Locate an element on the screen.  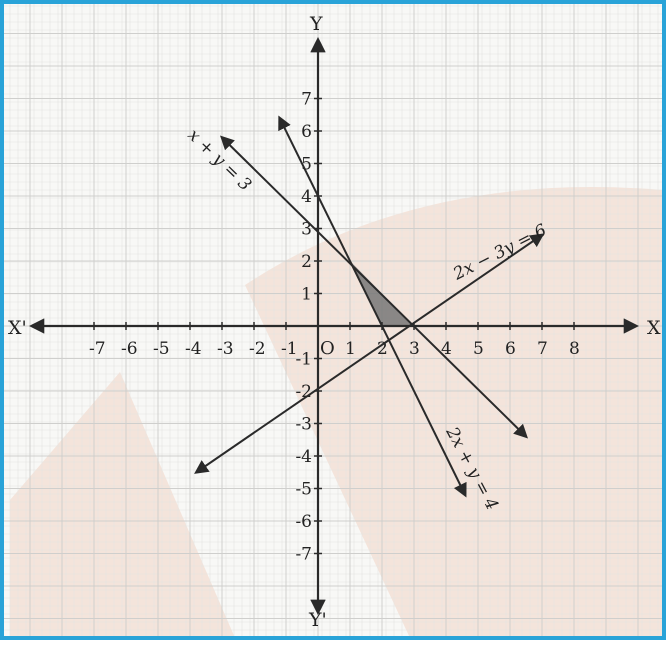
y-neg-axis-label: Y' is located at coordinates (317, 620).